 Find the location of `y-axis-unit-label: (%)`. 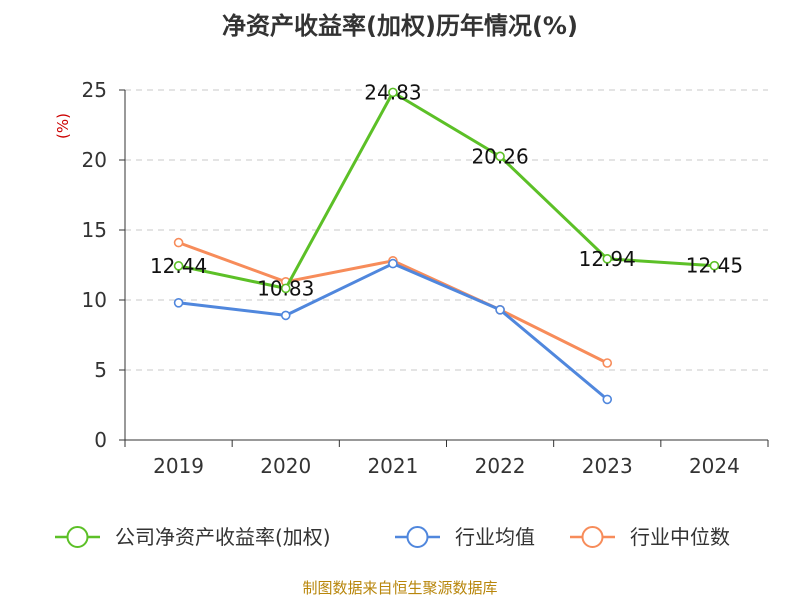

y-axis-unit-label: (%) is located at coordinates (63, 126).